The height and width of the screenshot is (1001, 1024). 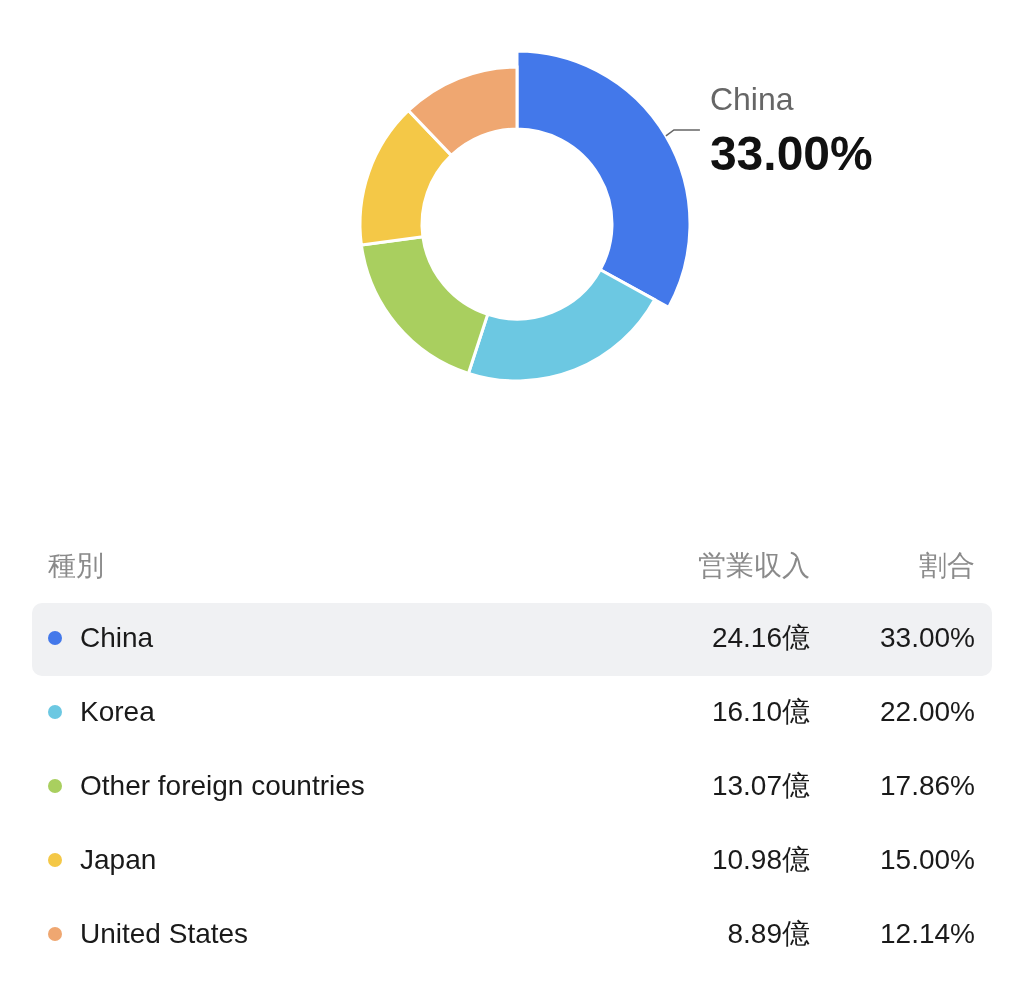 I want to click on text: 12.14%, so click(x=927, y=933).